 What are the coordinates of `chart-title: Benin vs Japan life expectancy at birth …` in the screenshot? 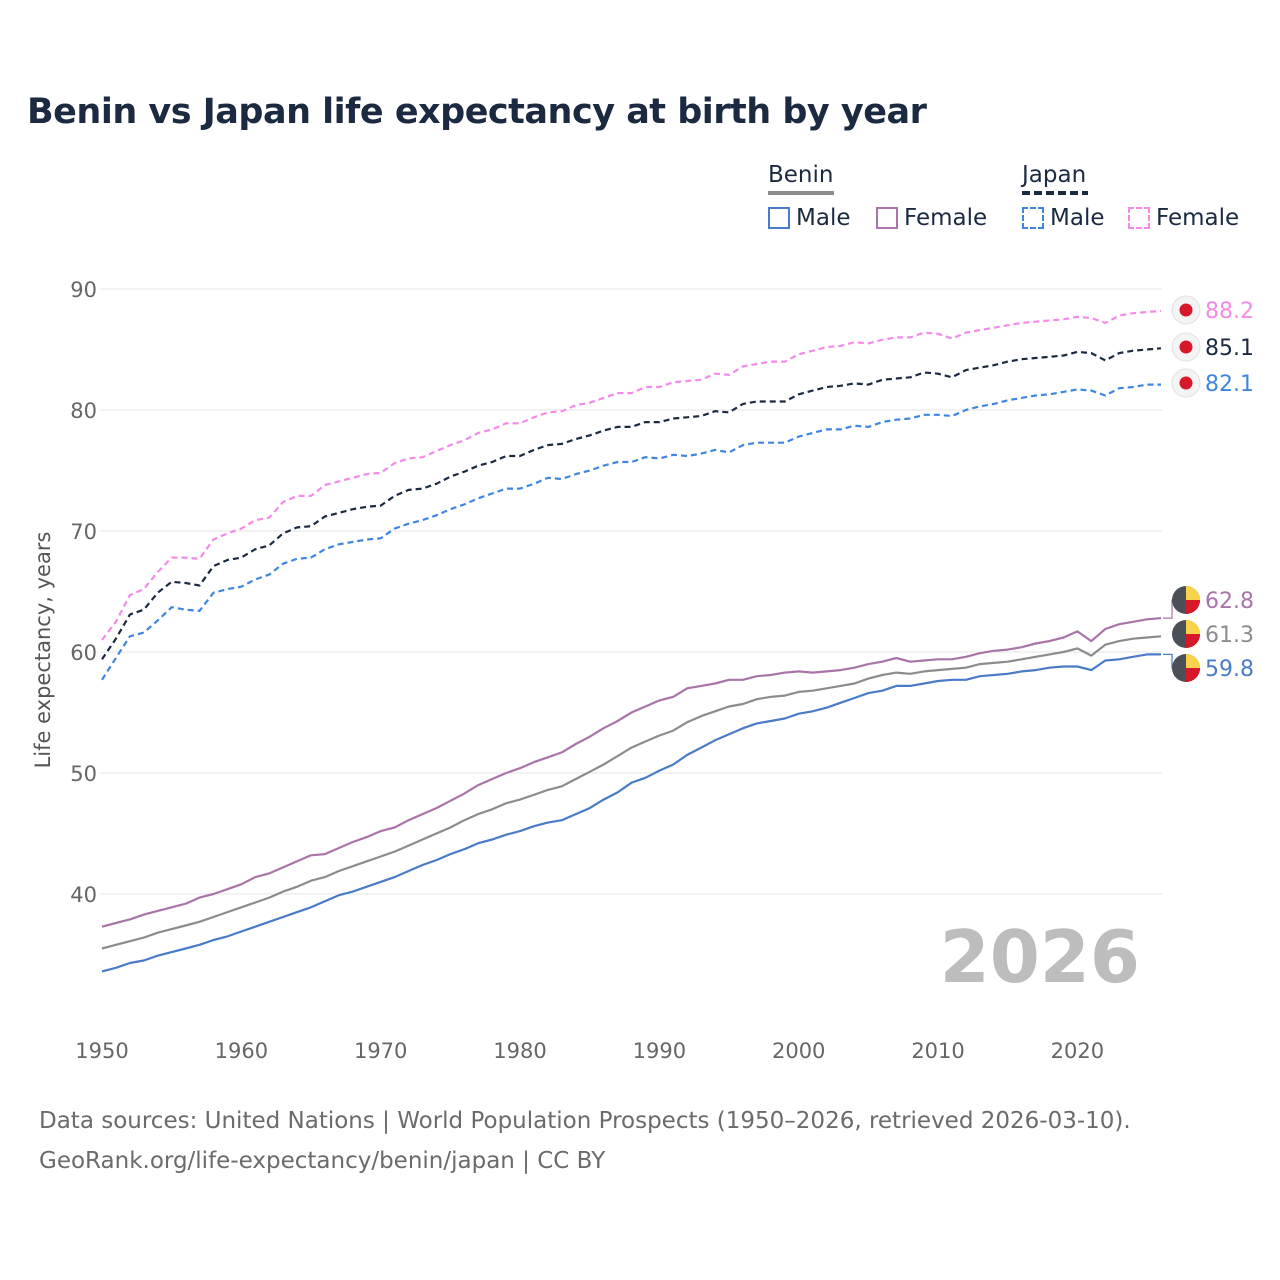 It's located at (477, 112).